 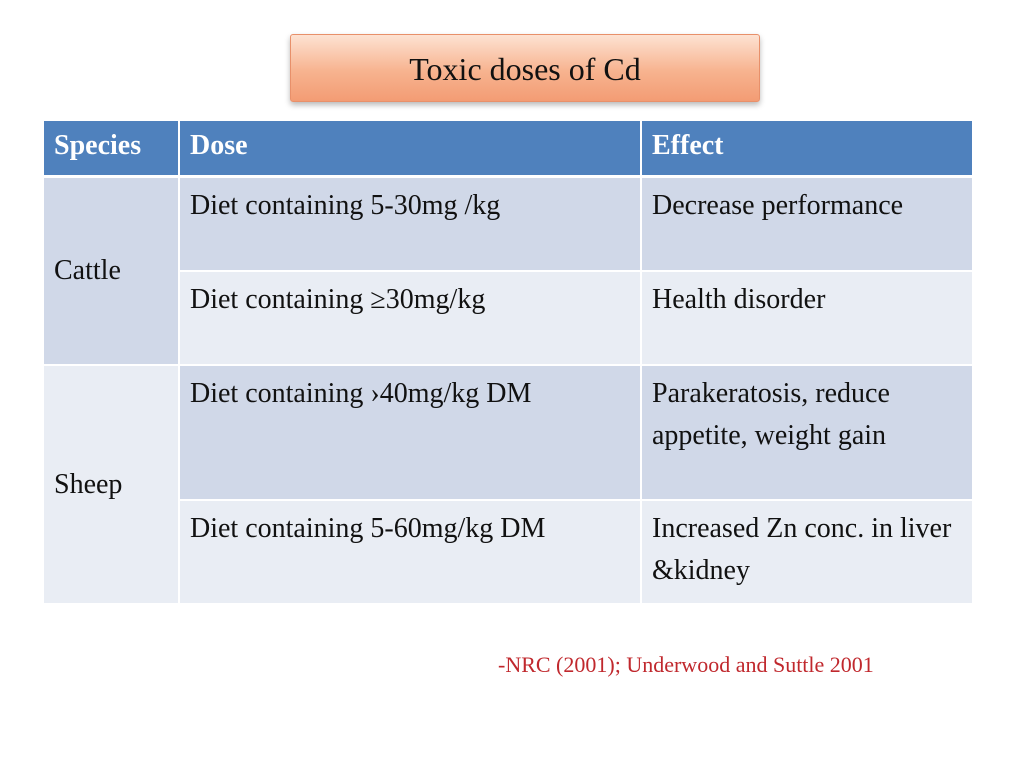 I want to click on species-cell-sheep: Sheep, so click(x=111, y=484).